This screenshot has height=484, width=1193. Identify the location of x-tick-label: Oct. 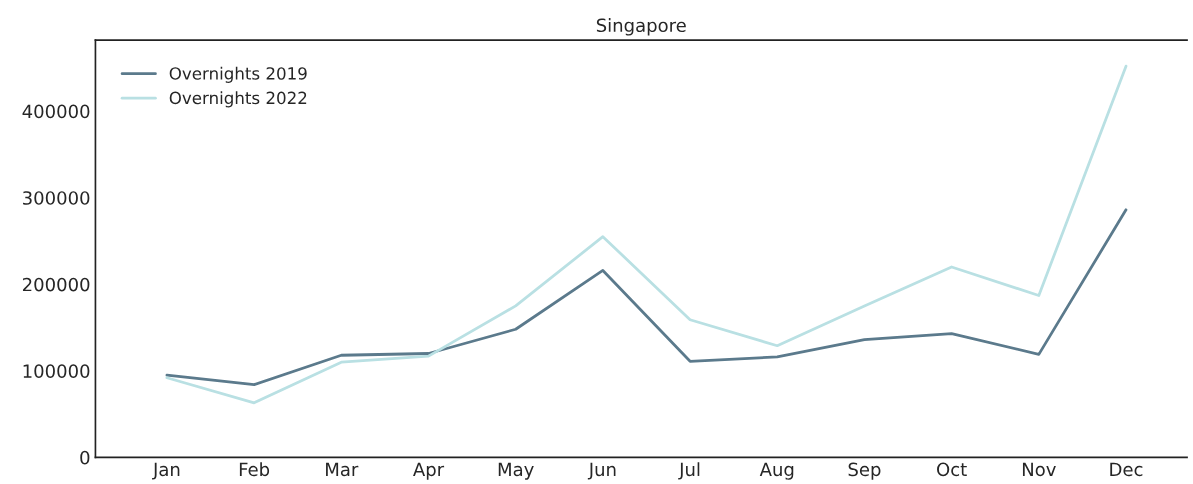
(952, 469).